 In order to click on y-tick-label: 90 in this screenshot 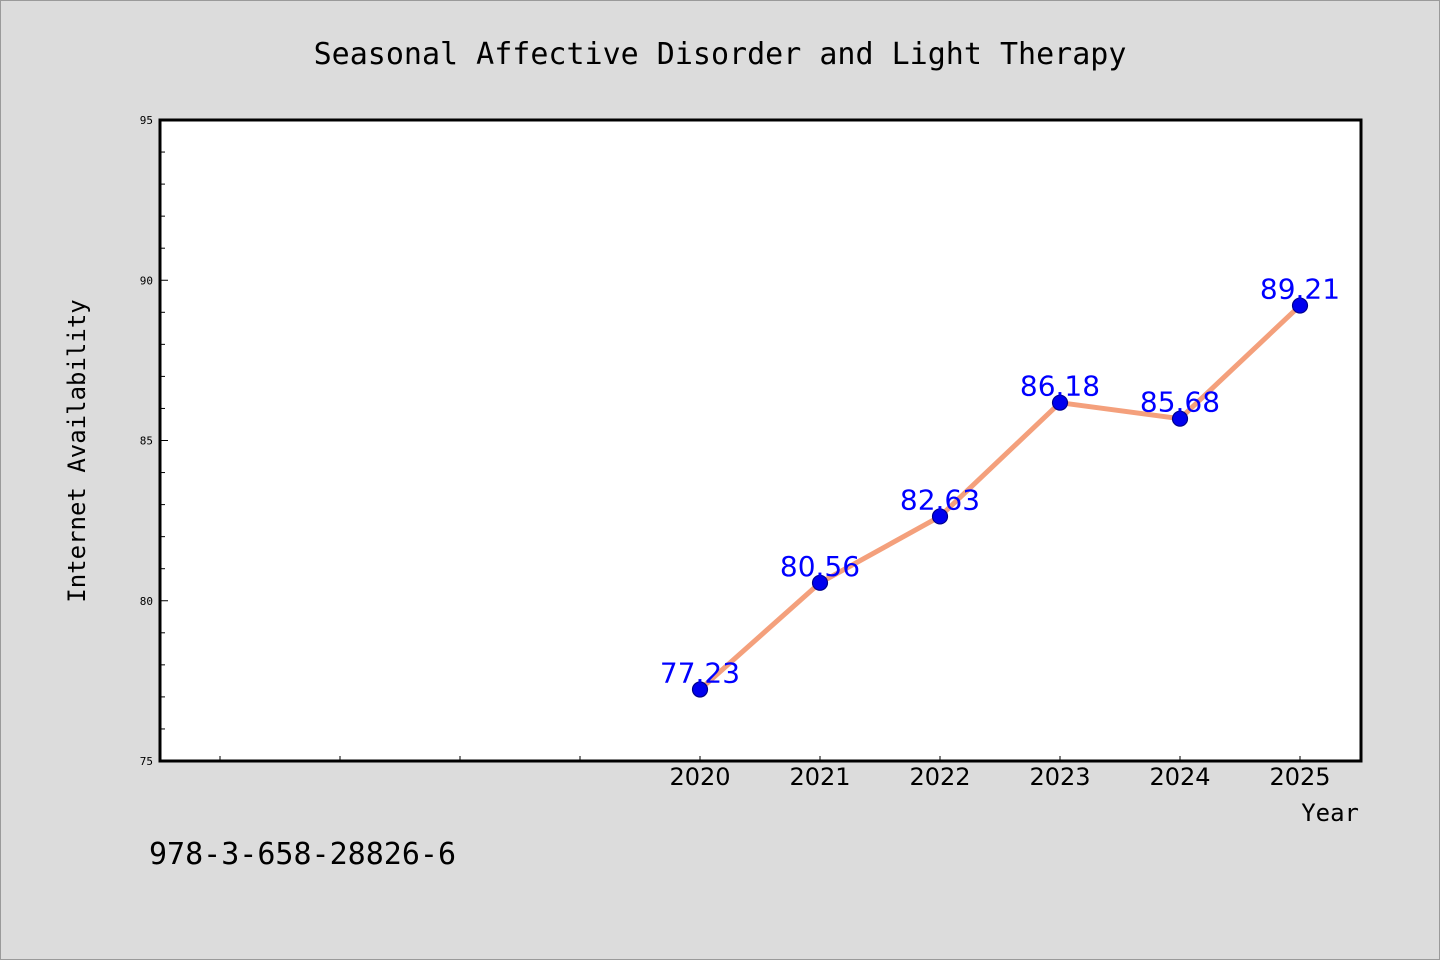, I will do `click(146, 280)`.